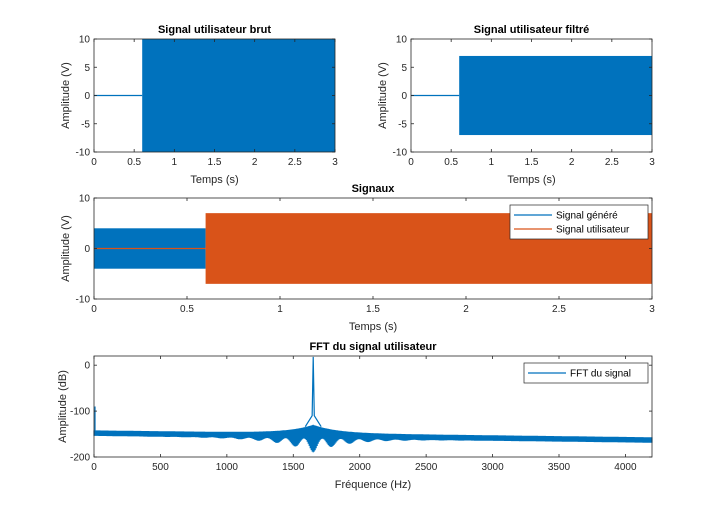  Describe the element at coordinates (426, 467) in the screenshot. I see `x-tick-label: 2500` at that location.